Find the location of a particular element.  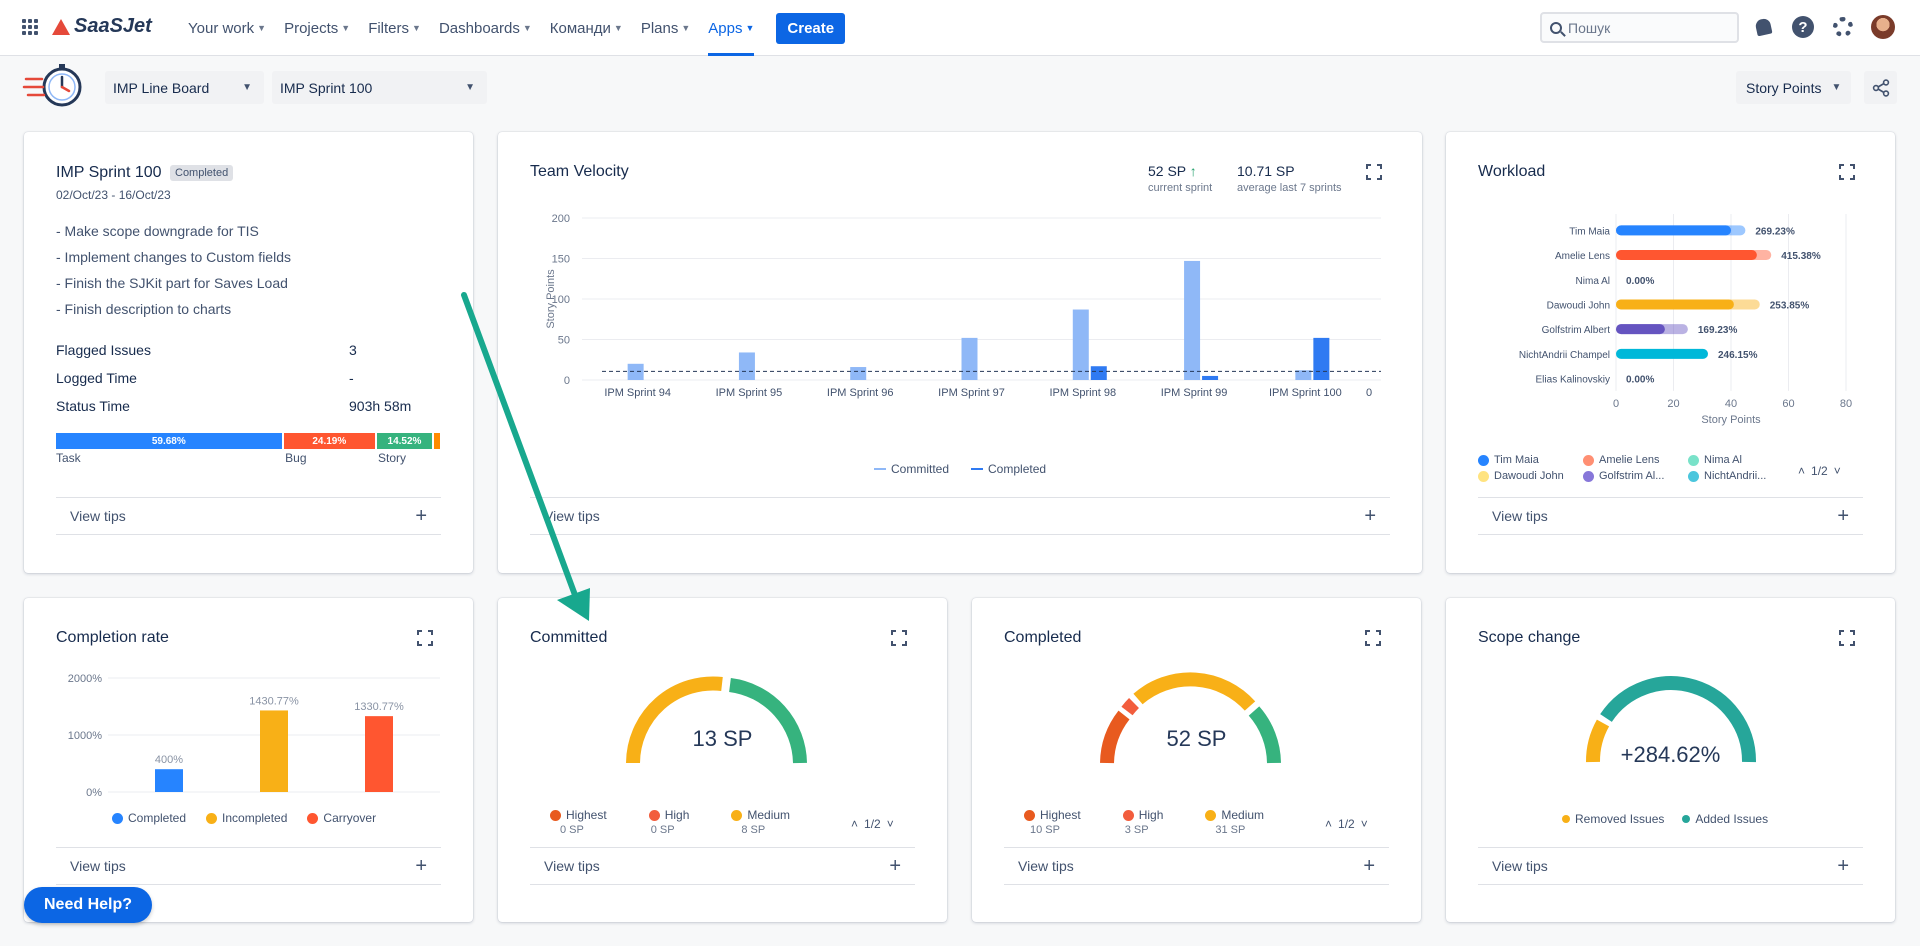

share-button is located at coordinates (1880, 87).